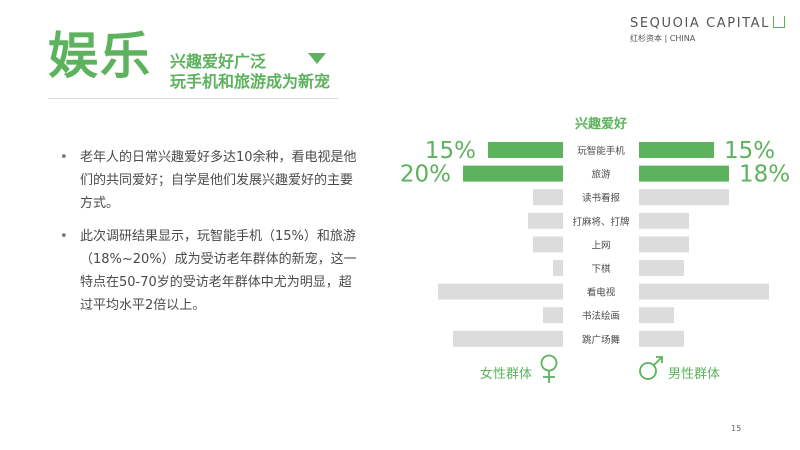 The height and width of the screenshot is (450, 800). What do you see at coordinates (601, 293) in the screenshot?
I see `category-label-6: 看电视` at bounding box center [601, 293].